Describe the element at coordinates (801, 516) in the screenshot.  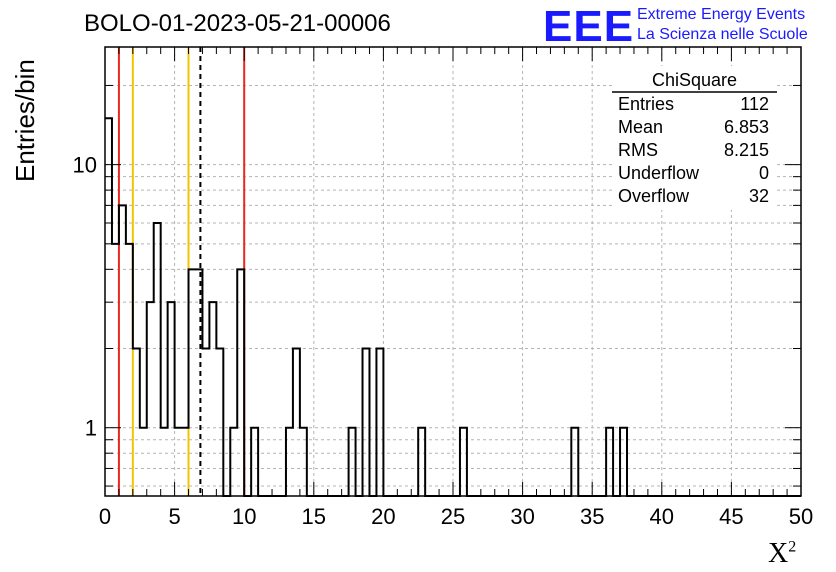
I see `x-tick-label: 50` at that location.